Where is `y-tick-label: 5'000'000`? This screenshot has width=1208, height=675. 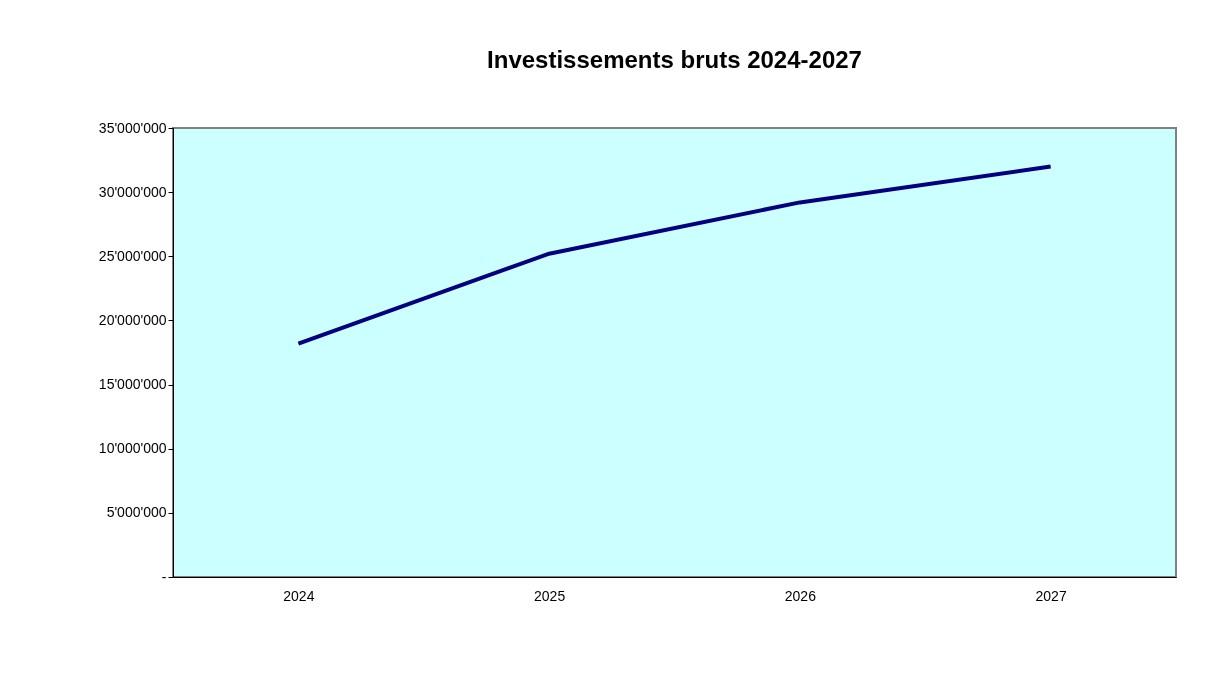 y-tick-label: 5'000'000 is located at coordinates (136, 512).